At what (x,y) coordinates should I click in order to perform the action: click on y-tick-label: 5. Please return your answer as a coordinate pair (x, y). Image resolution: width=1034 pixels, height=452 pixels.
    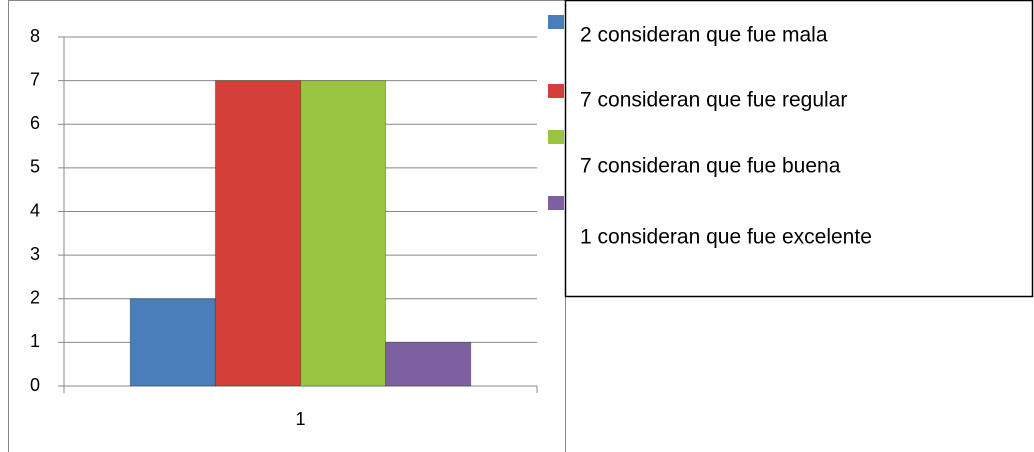
    Looking at the image, I should click on (35, 167).